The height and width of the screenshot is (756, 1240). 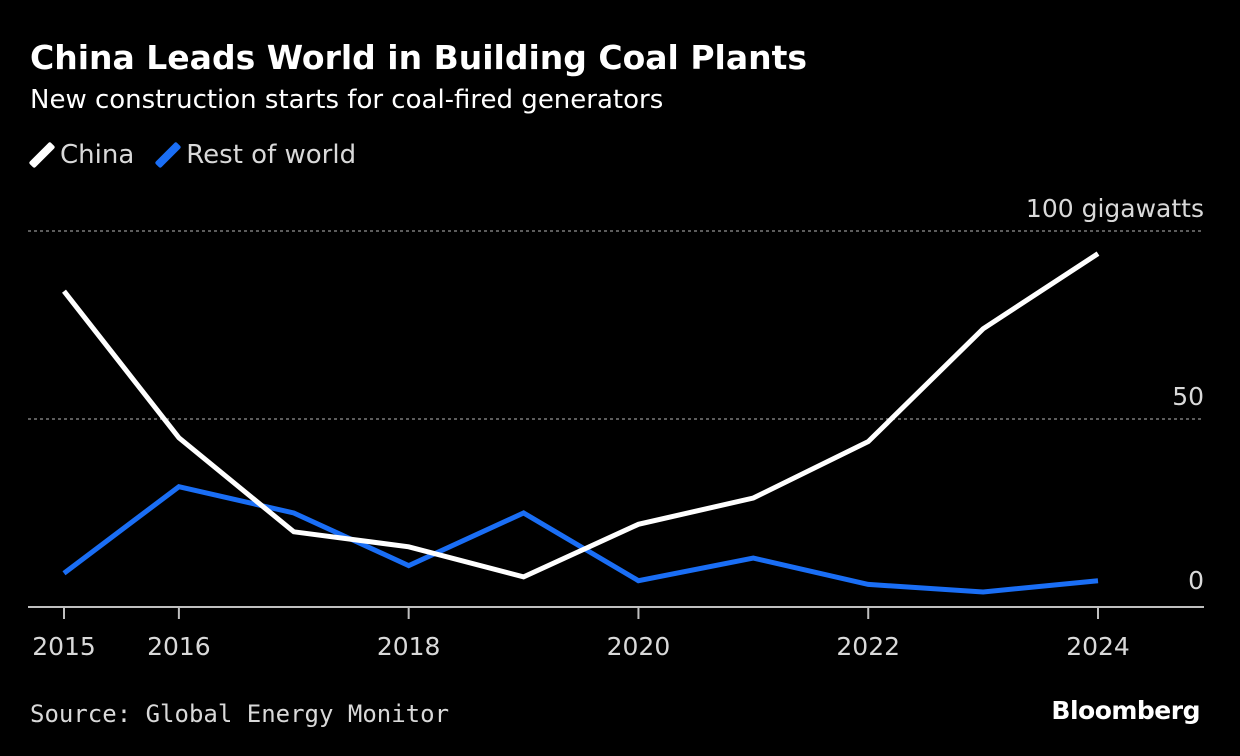 What do you see at coordinates (271, 155) in the screenshot?
I see `legend-label-rest-of-world: Rest of world` at bounding box center [271, 155].